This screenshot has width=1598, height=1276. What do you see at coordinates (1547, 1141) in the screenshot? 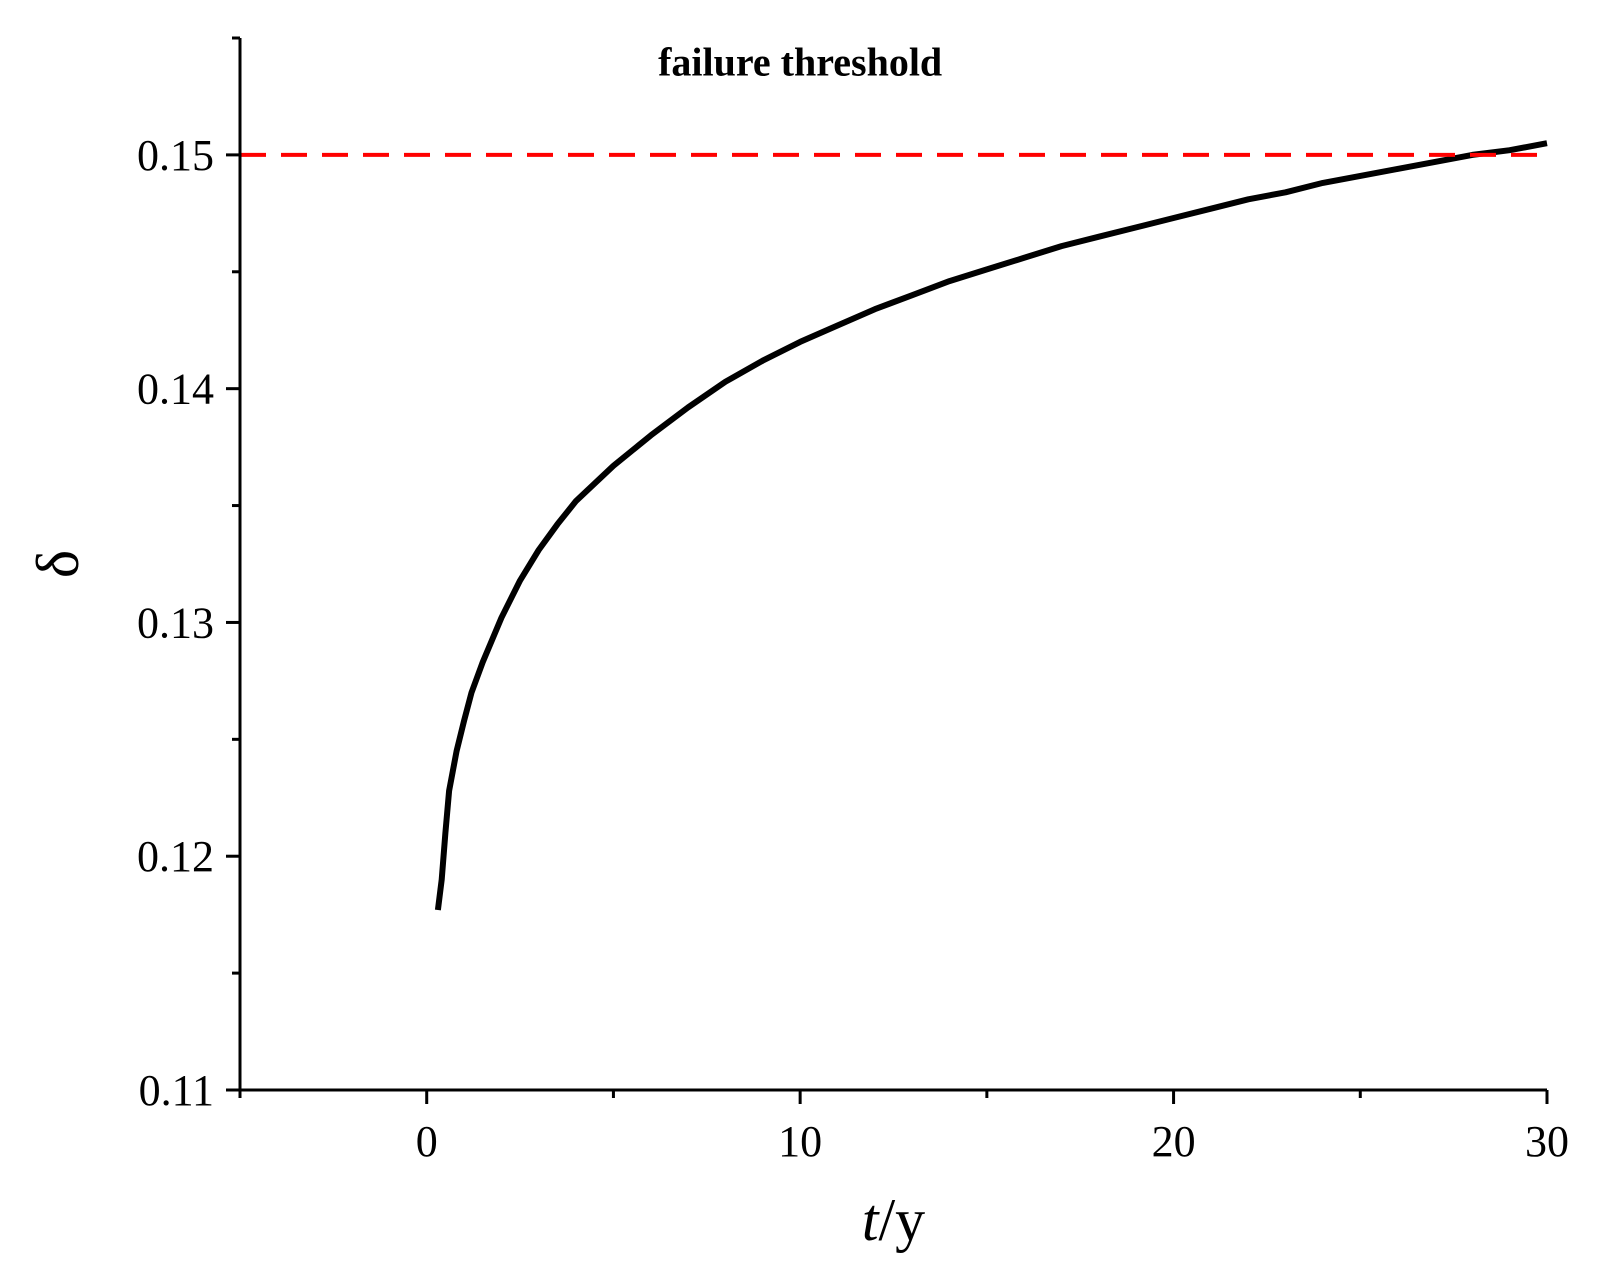
I see `x-tick-label: 30` at bounding box center [1547, 1141].